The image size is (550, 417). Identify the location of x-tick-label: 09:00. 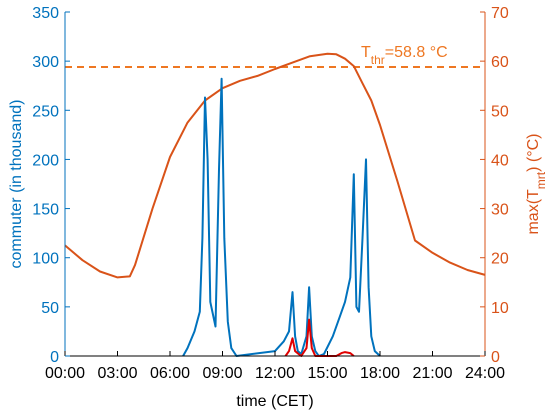
(222, 373).